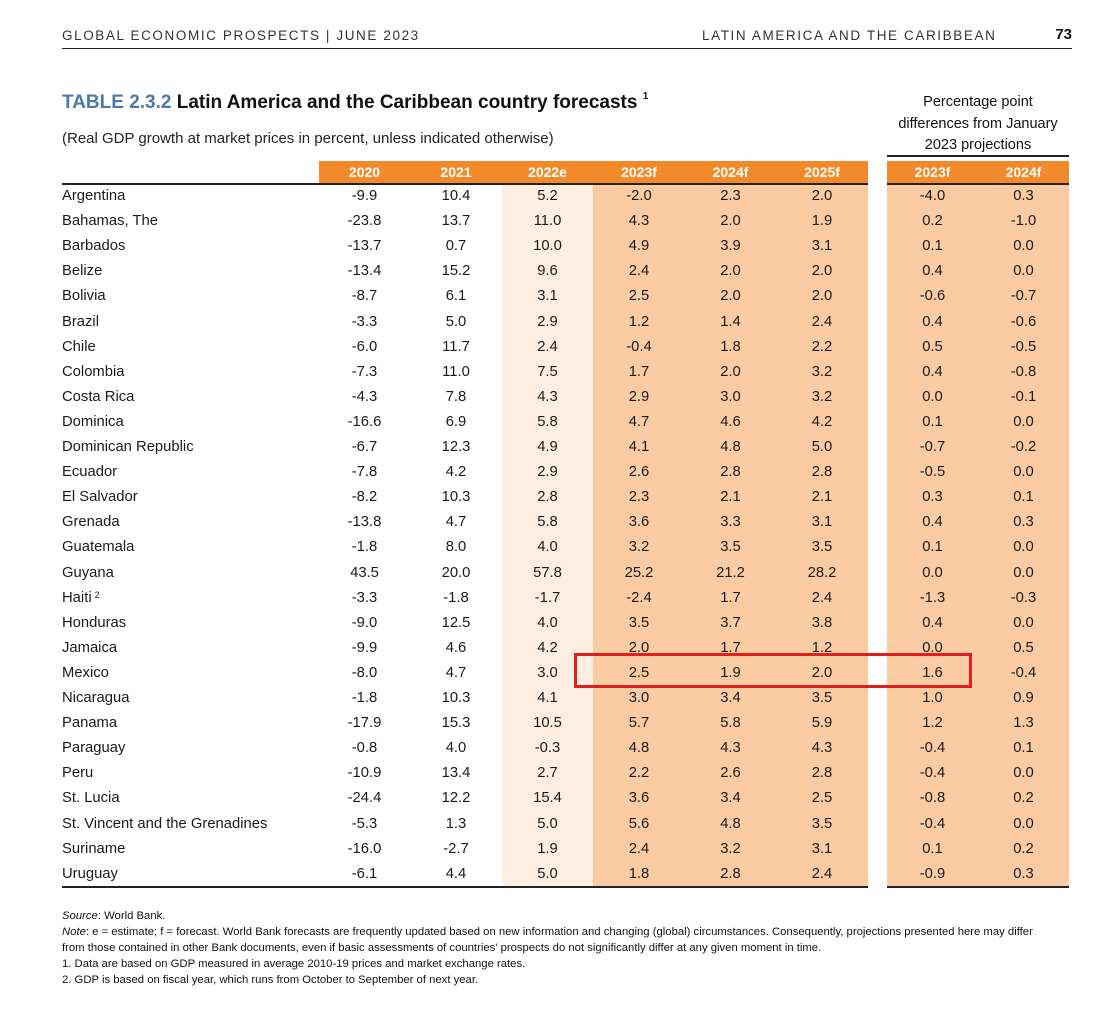  What do you see at coordinates (978, 156) in the screenshot?
I see `differences-top-rule` at bounding box center [978, 156].